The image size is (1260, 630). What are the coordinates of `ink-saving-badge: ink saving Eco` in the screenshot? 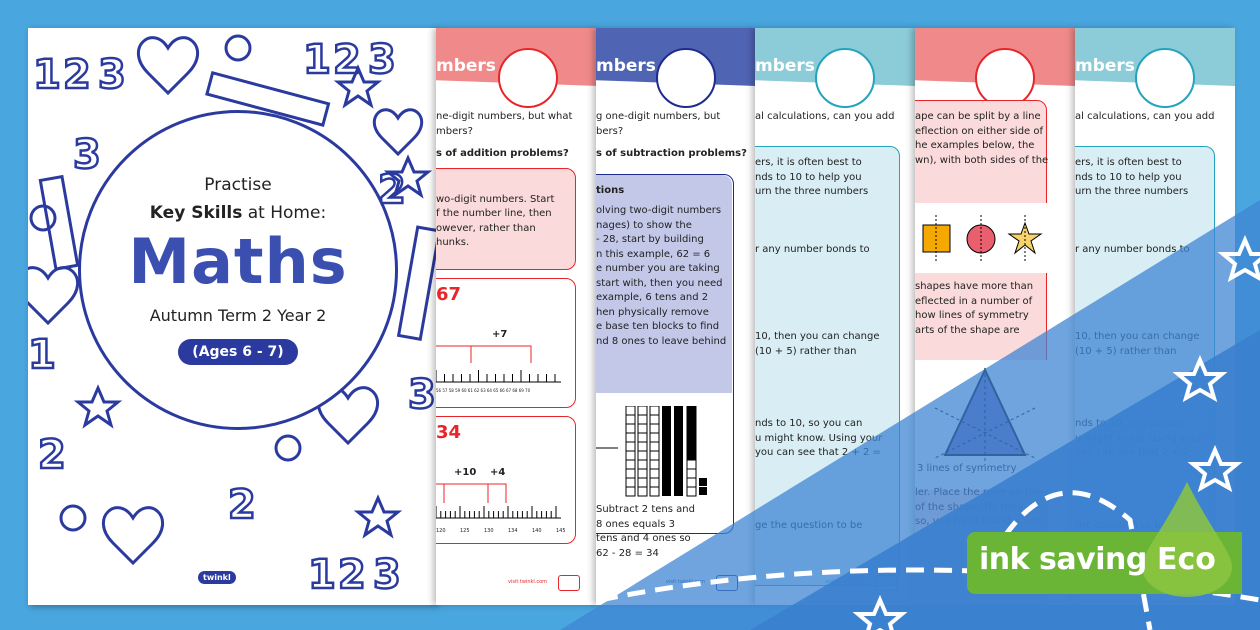 It's located at (1104, 539).